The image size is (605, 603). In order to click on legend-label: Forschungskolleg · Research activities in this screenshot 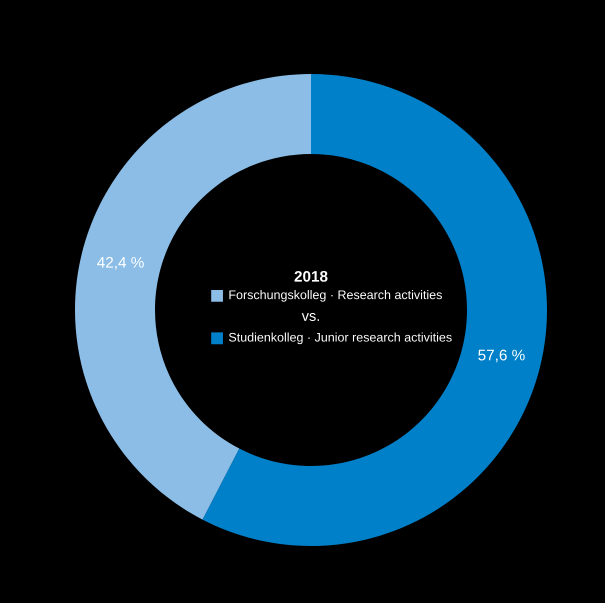, I will do `click(335, 296)`.